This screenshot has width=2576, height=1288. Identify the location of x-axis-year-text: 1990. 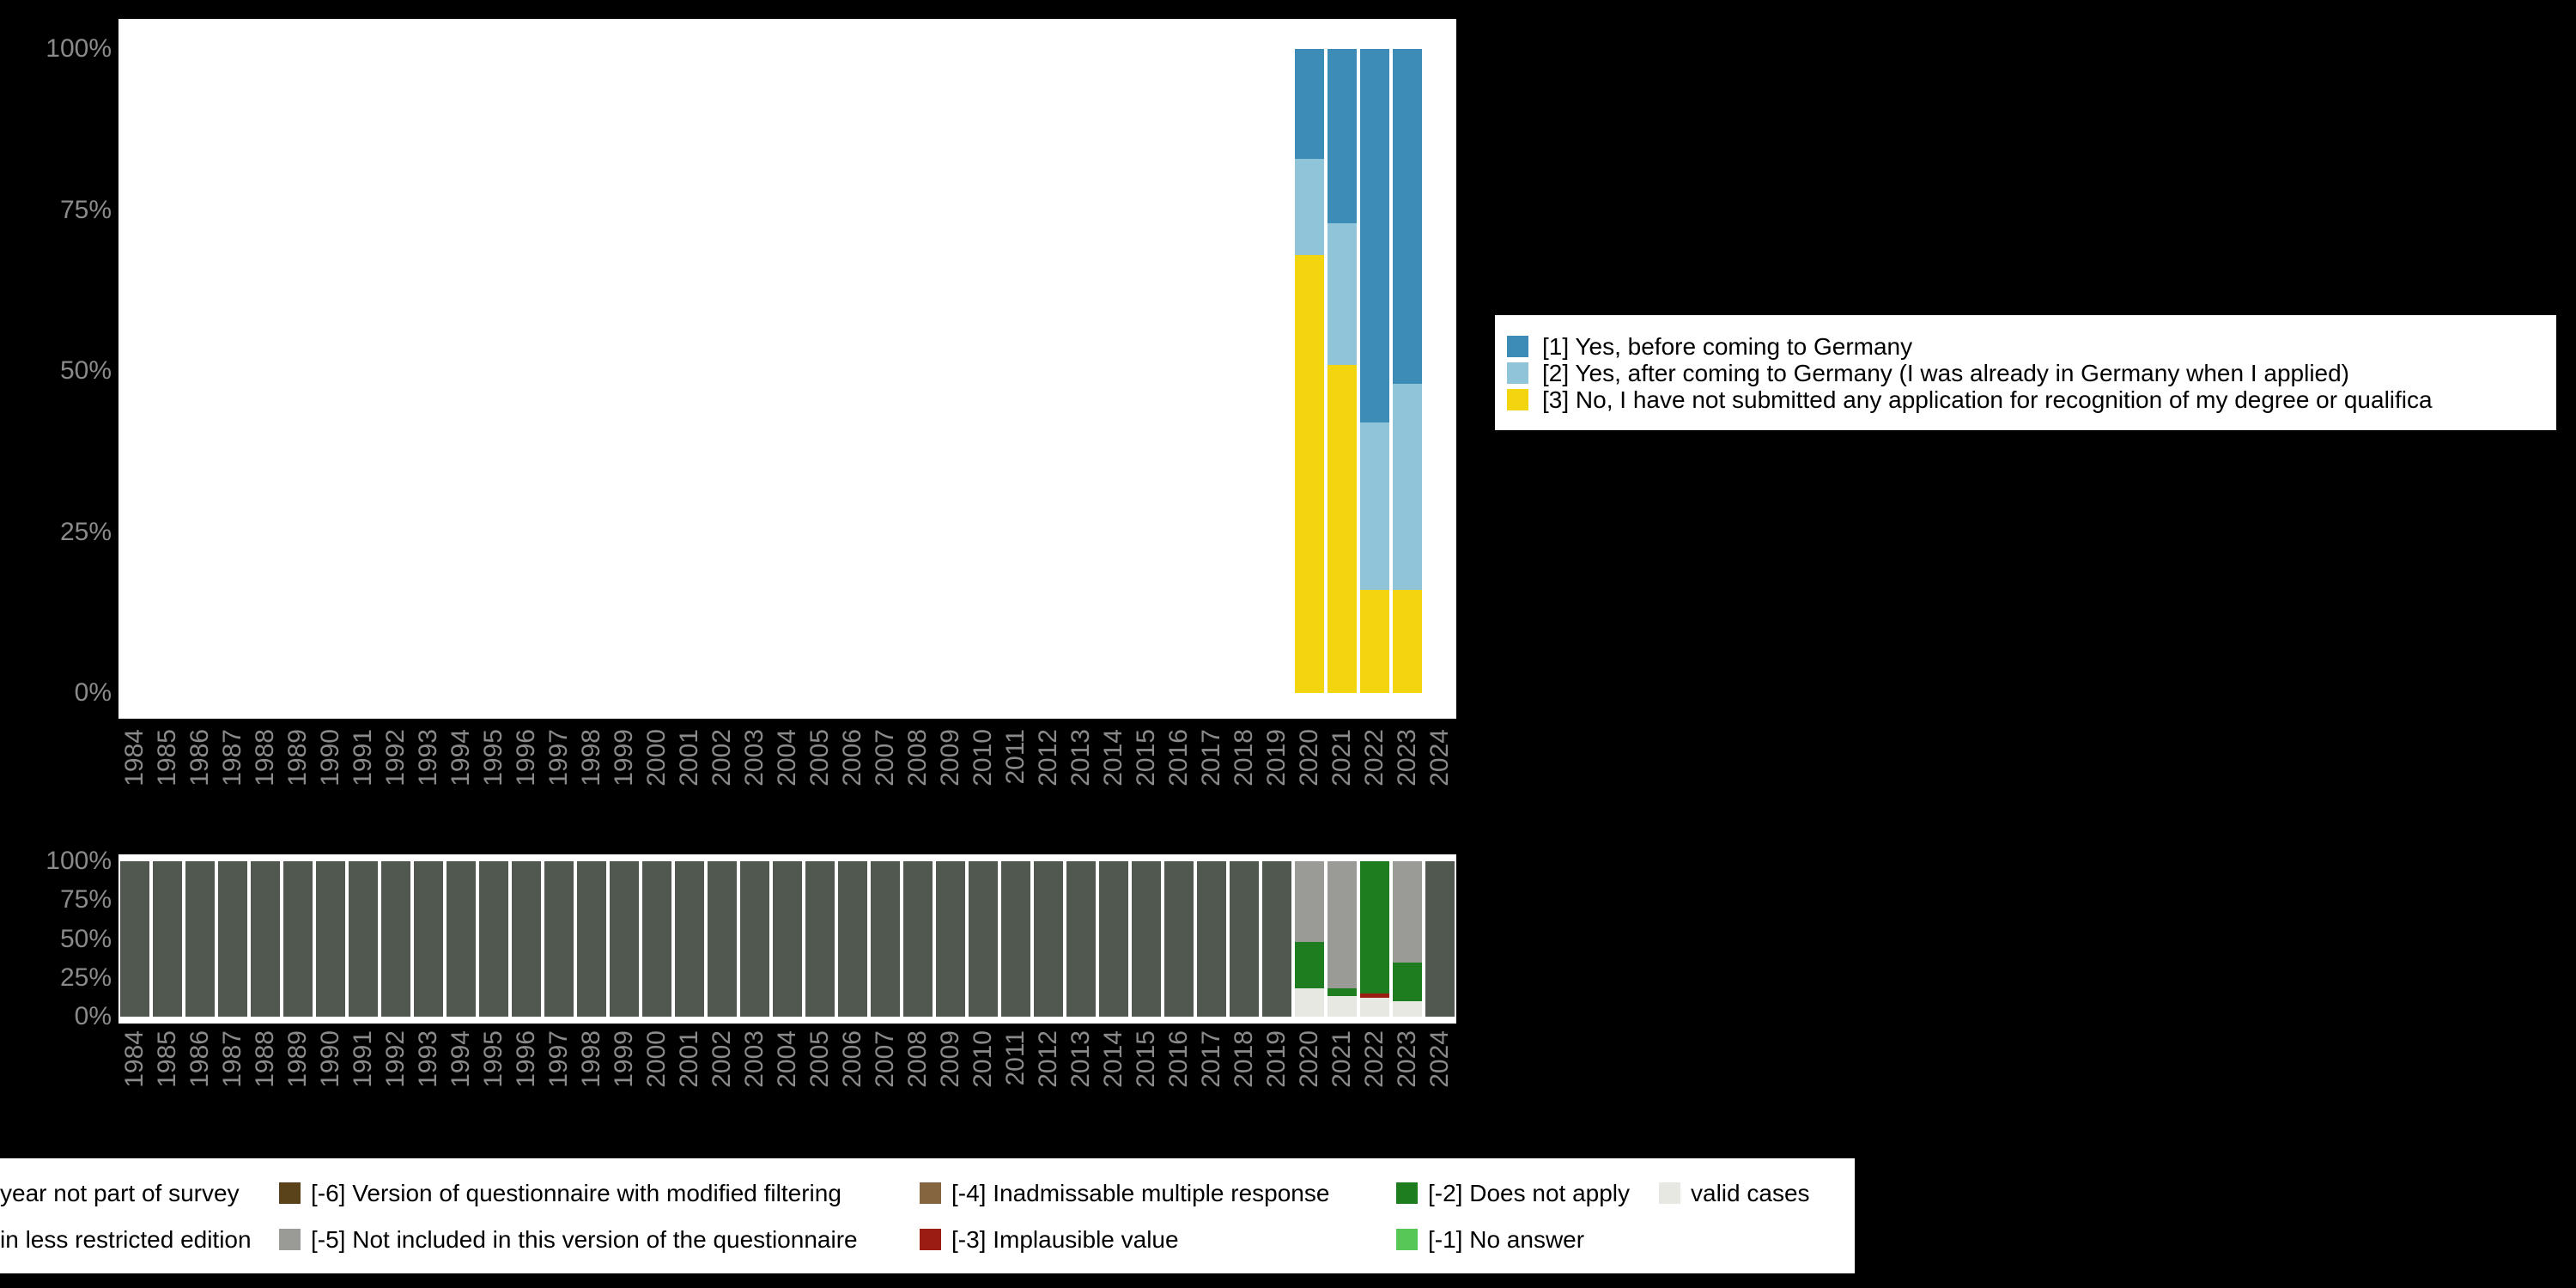
(330, 1059).